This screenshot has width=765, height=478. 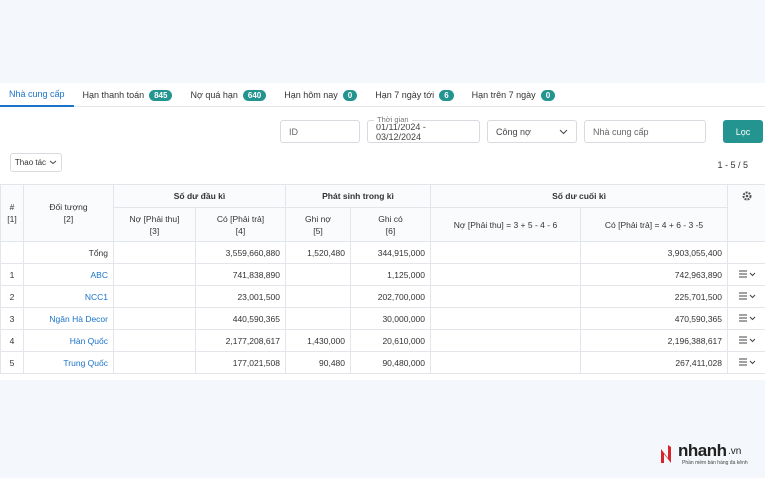 I want to click on tab-badge: 640, so click(x=254, y=95).